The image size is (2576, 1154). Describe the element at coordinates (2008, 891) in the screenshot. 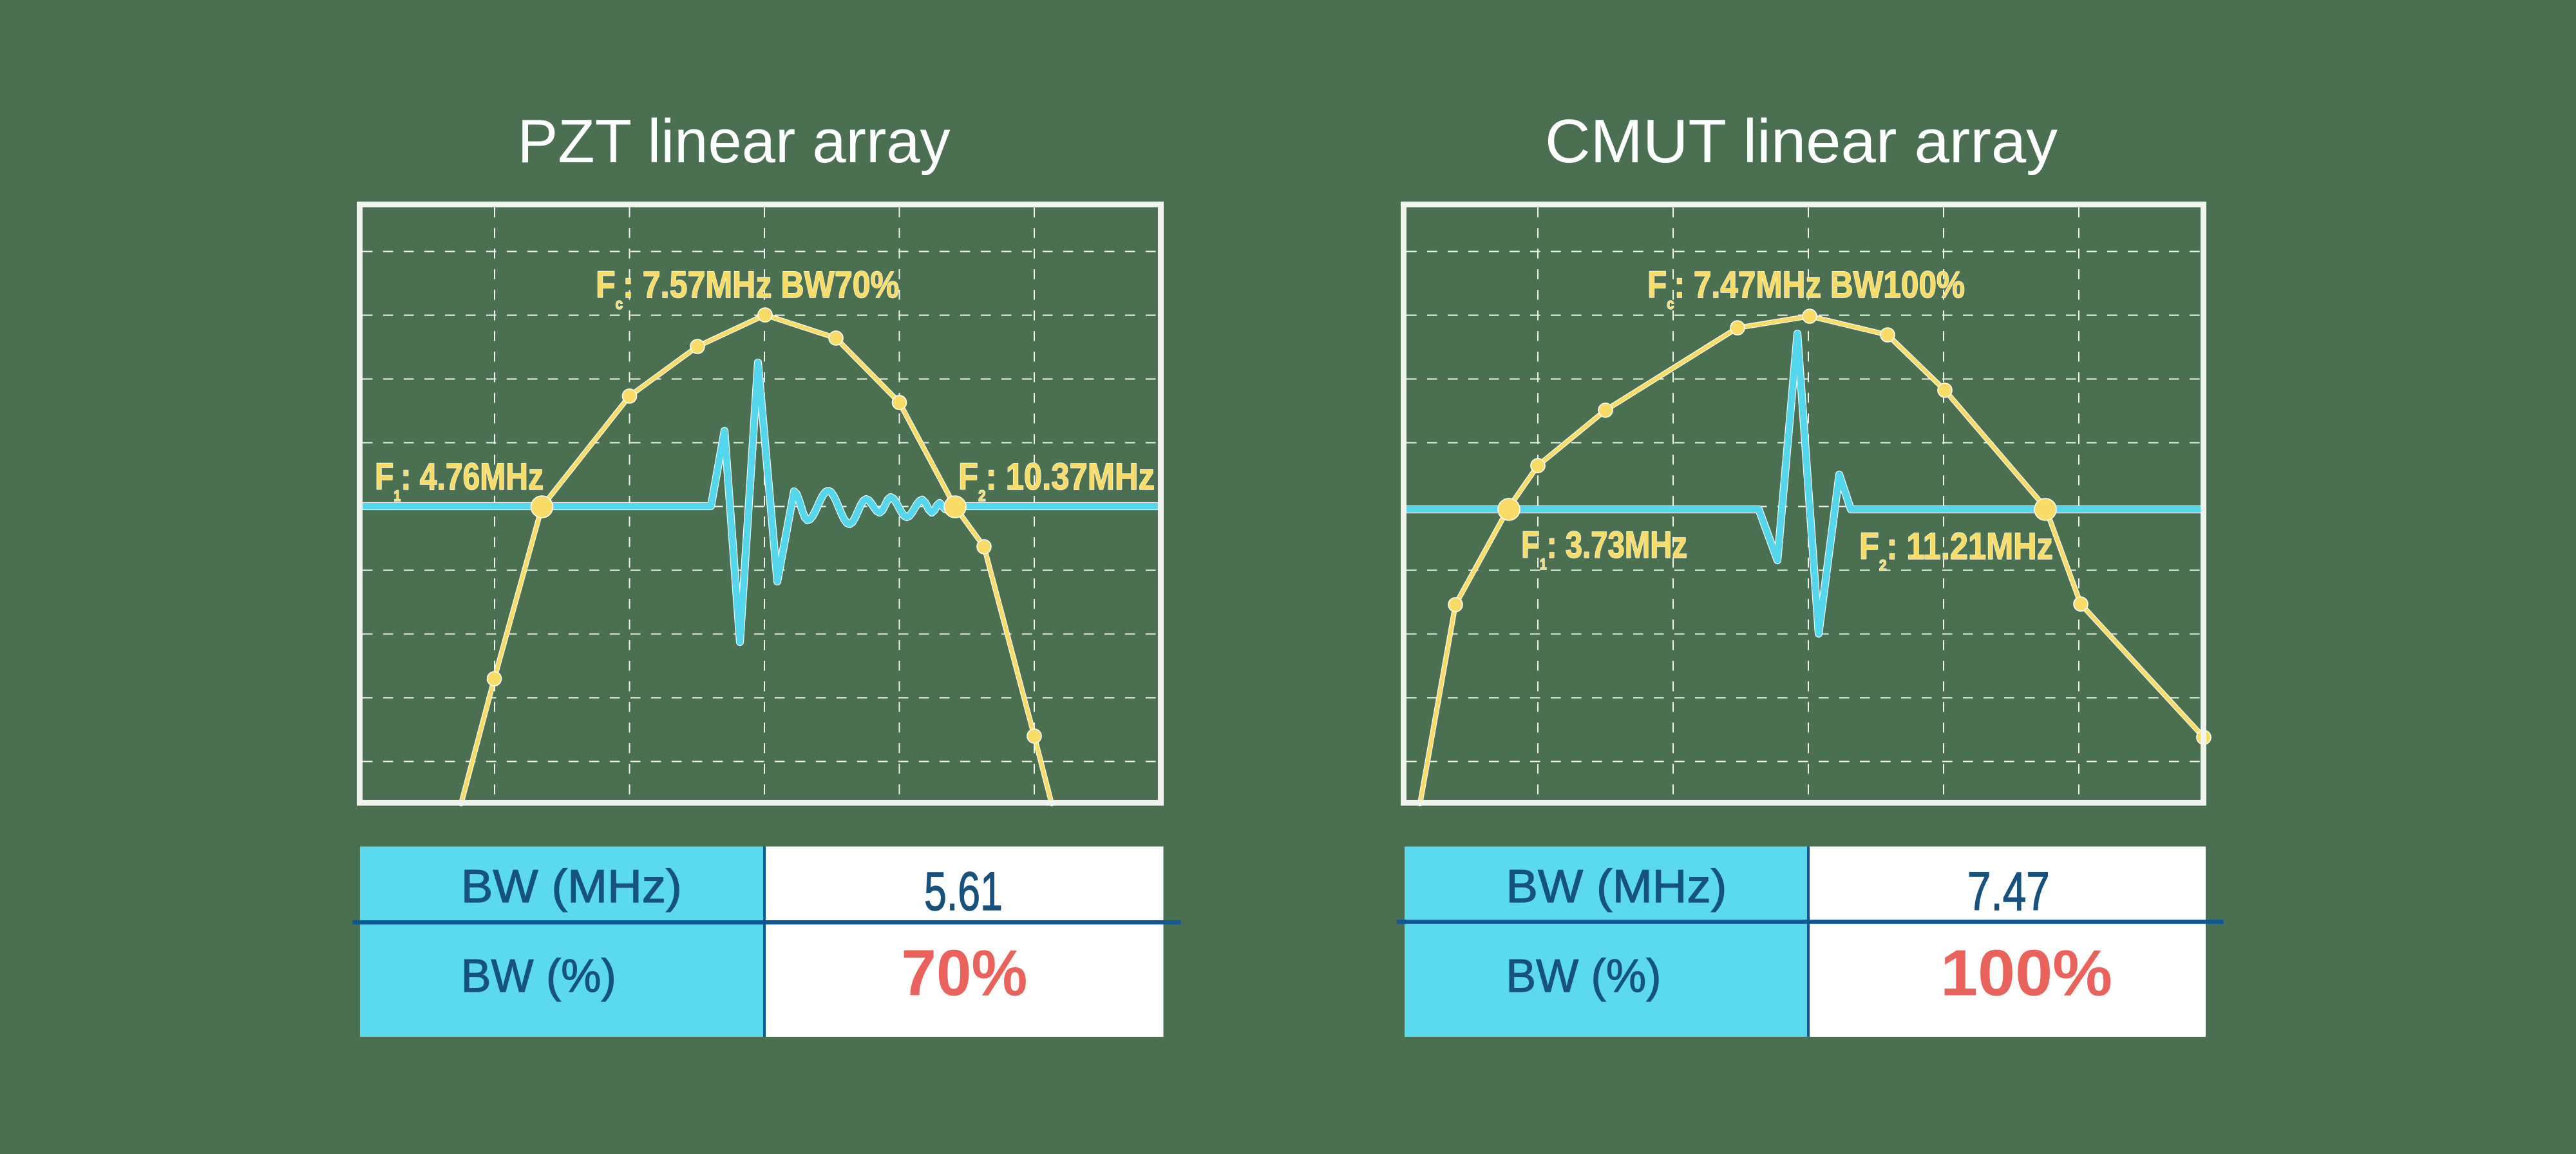

I see `svg-text: 7.47` at that location.